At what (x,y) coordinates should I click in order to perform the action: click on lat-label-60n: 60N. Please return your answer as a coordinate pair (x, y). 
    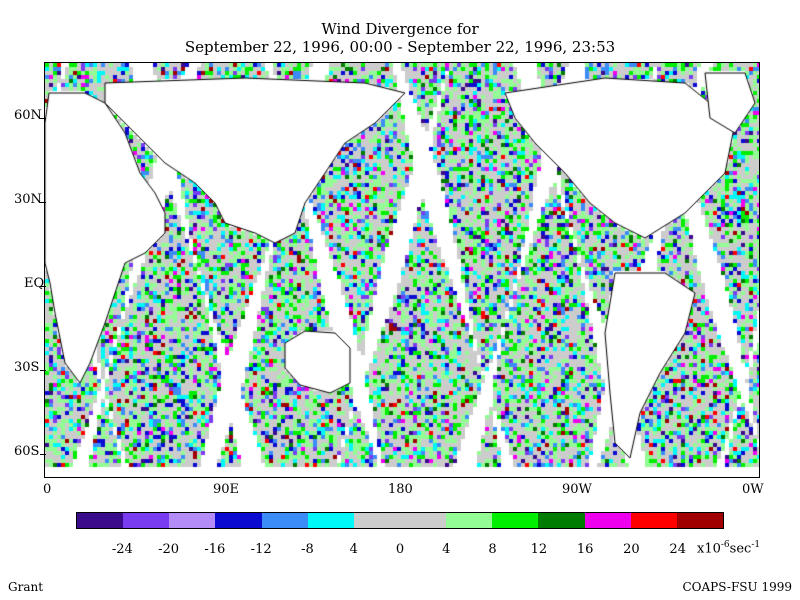
    Looking at the image, I should click on (28, 115).